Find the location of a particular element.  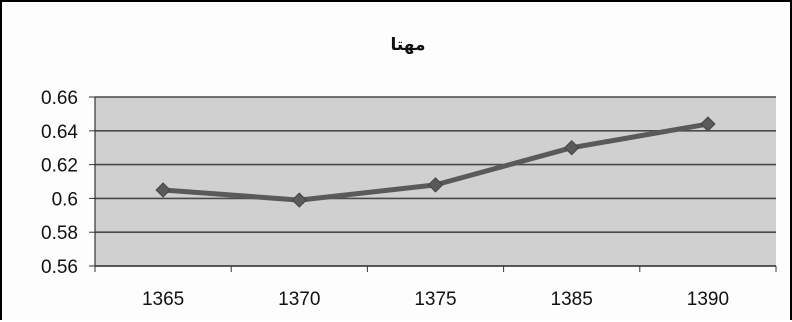

x-tick-label: 1375 is located at coordinates (435, 299).